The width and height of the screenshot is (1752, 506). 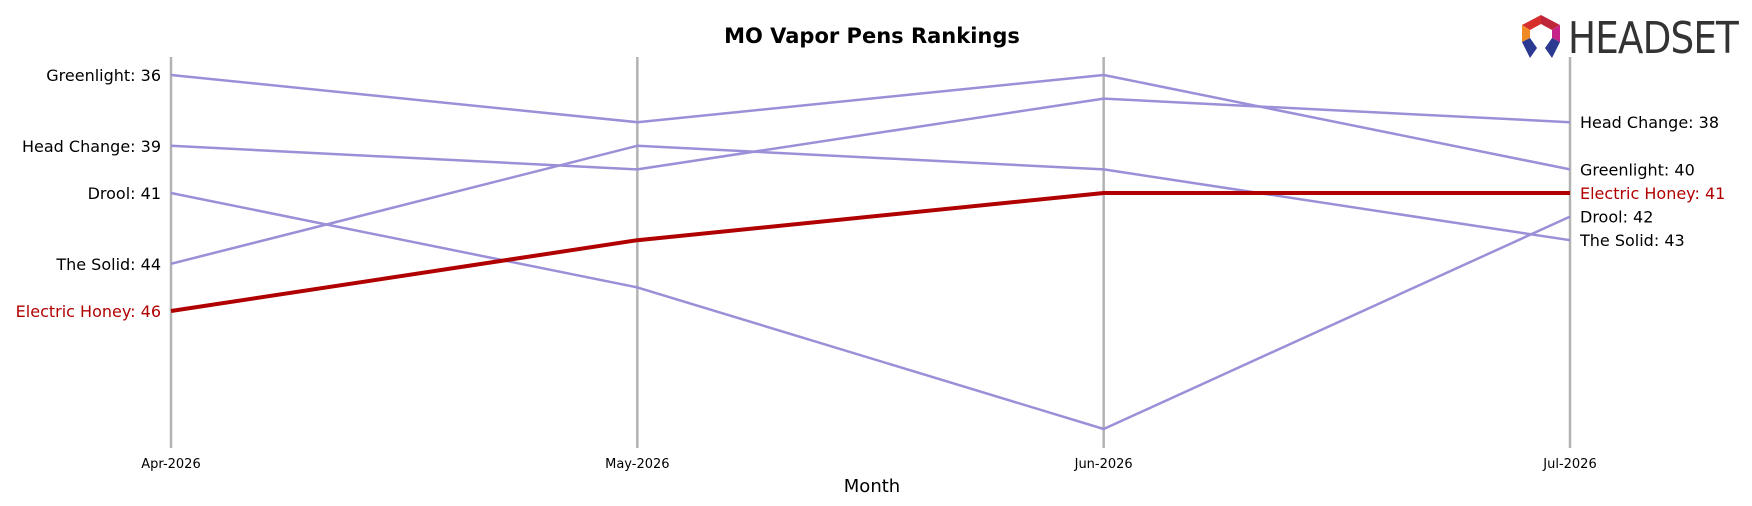 I want to click on right-label-head-change: Head Change: 38, so click(x=1649, y=122).